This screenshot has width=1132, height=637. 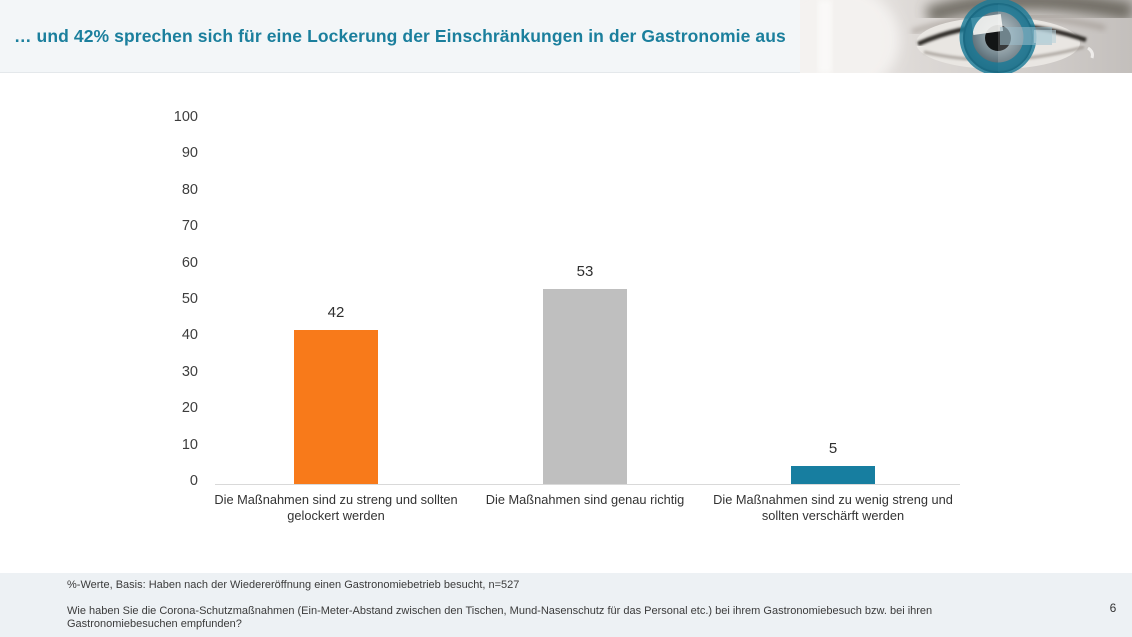 What do you see at coordinates (189, 408) in the screenshot?
I see `y-axis-tick-label: 20` at bounding box center [189, 408].